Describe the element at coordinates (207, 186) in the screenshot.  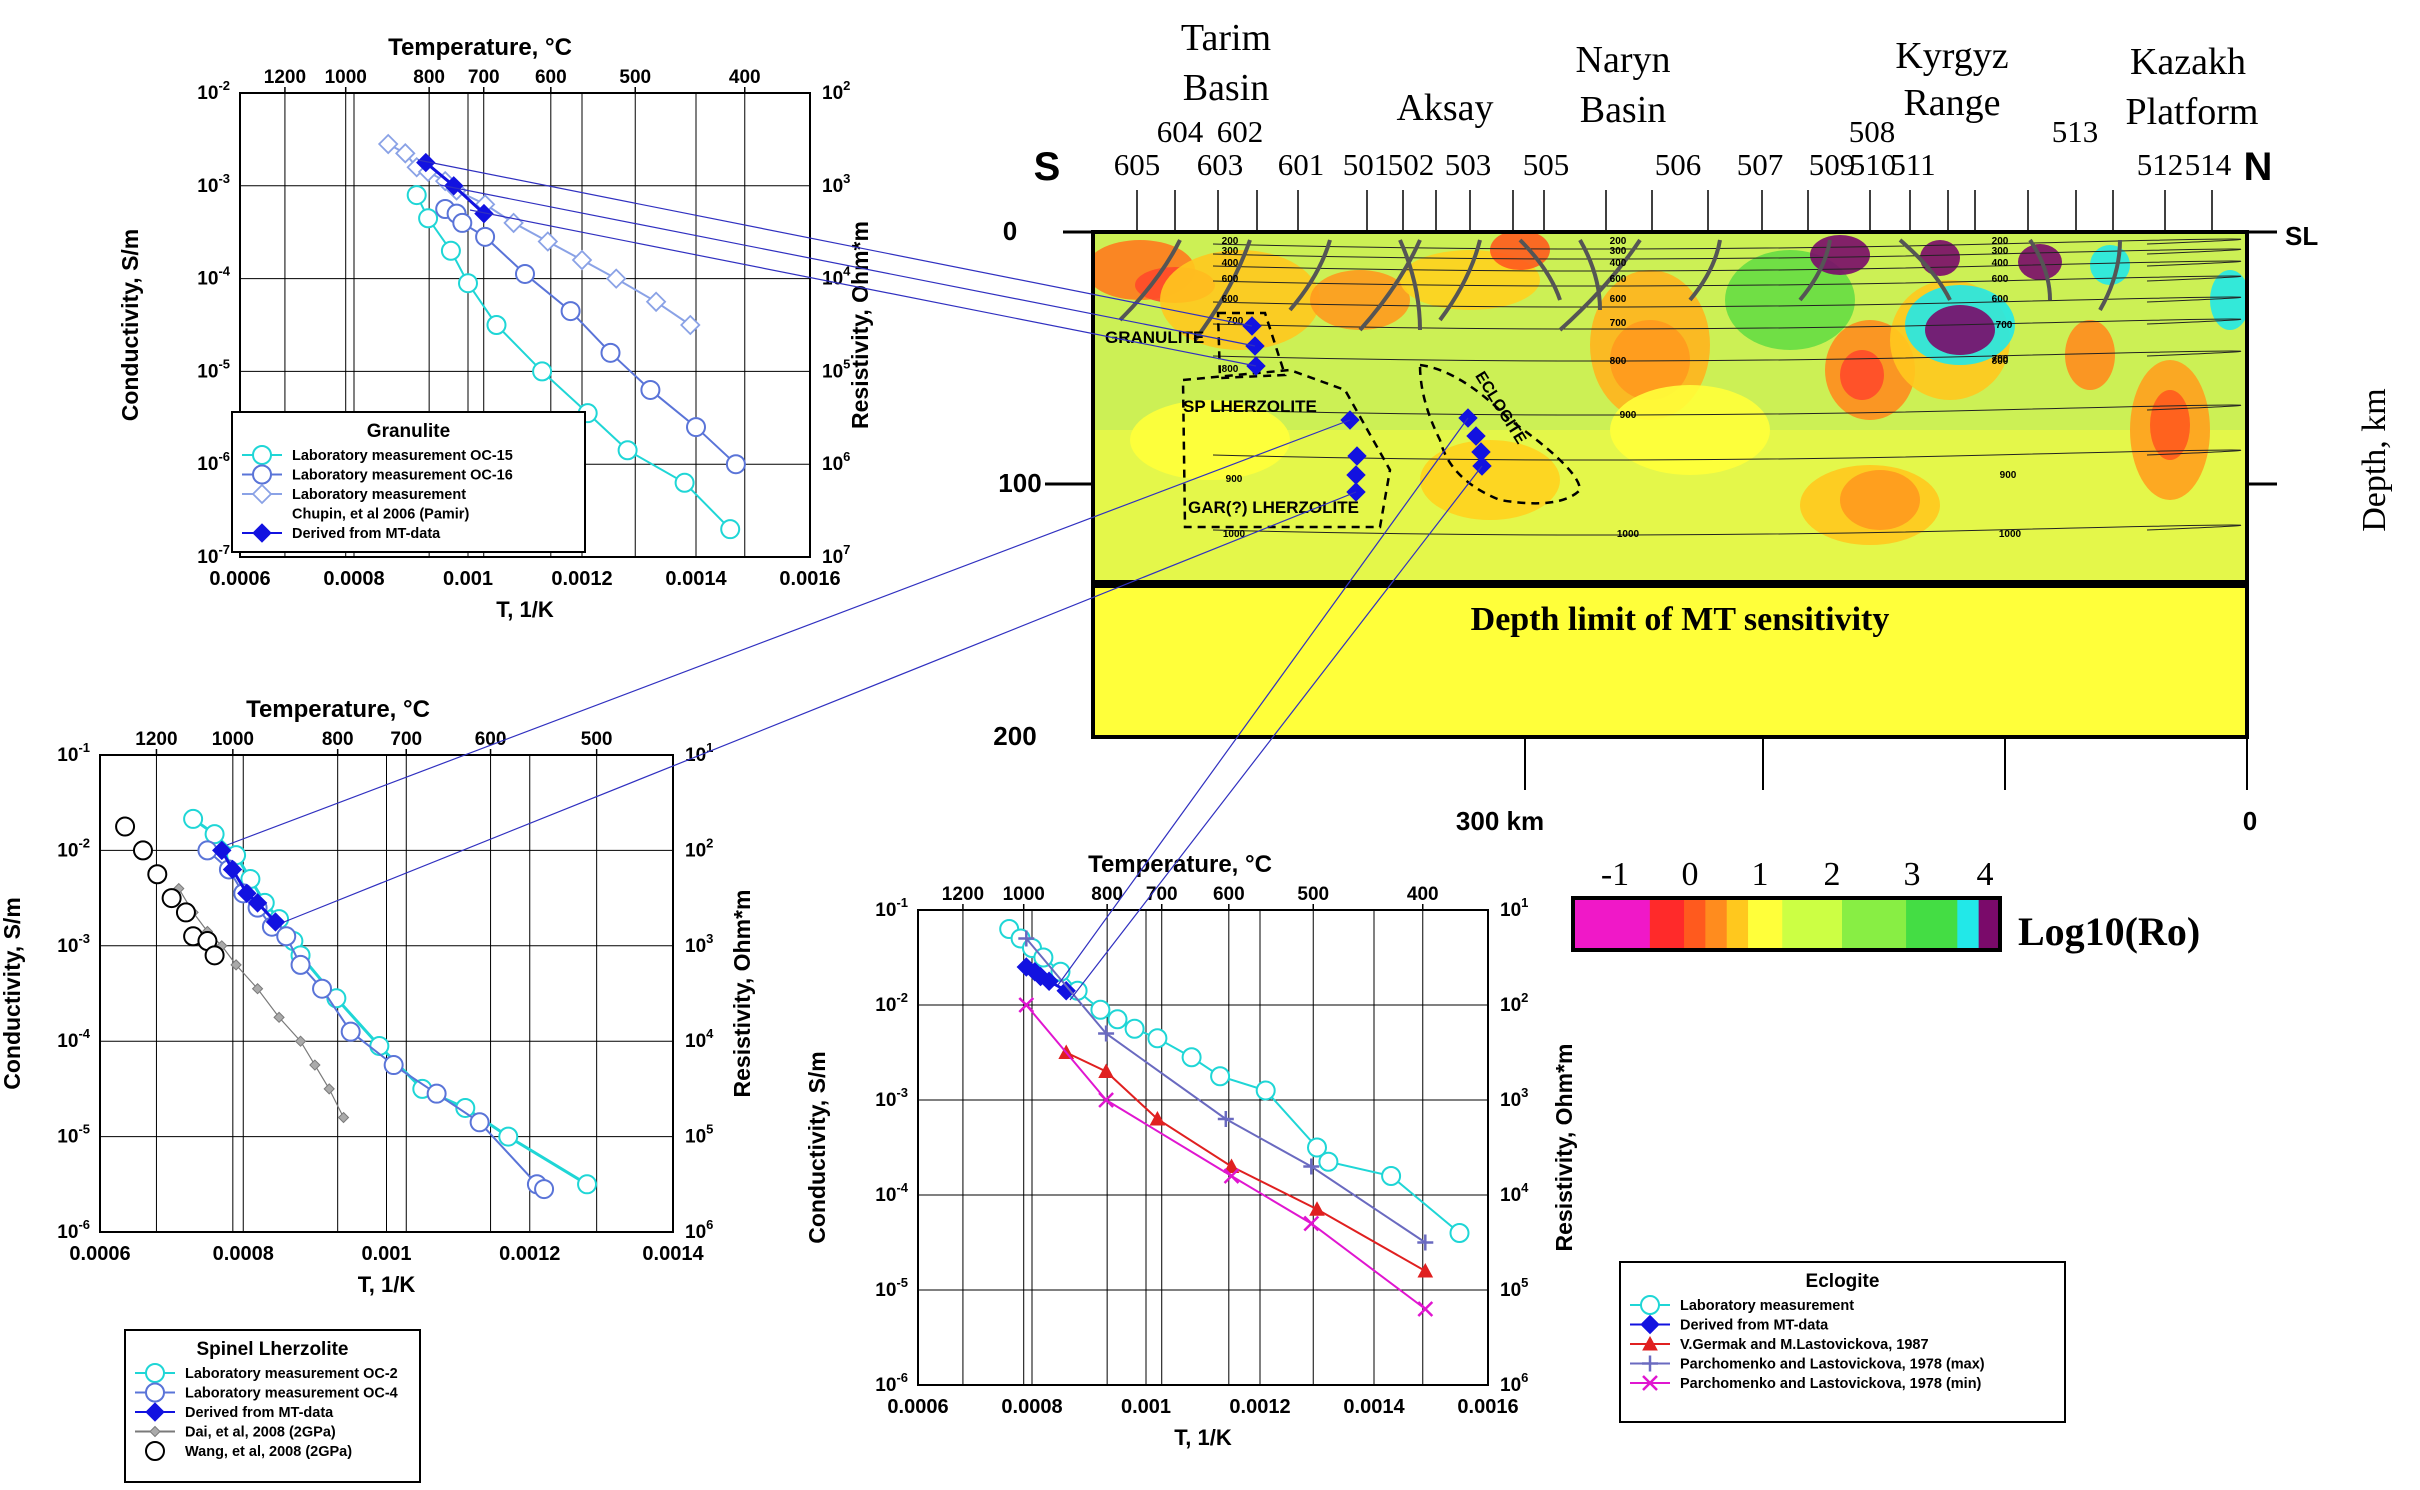
I see `y-tick-base: 10` at that location.